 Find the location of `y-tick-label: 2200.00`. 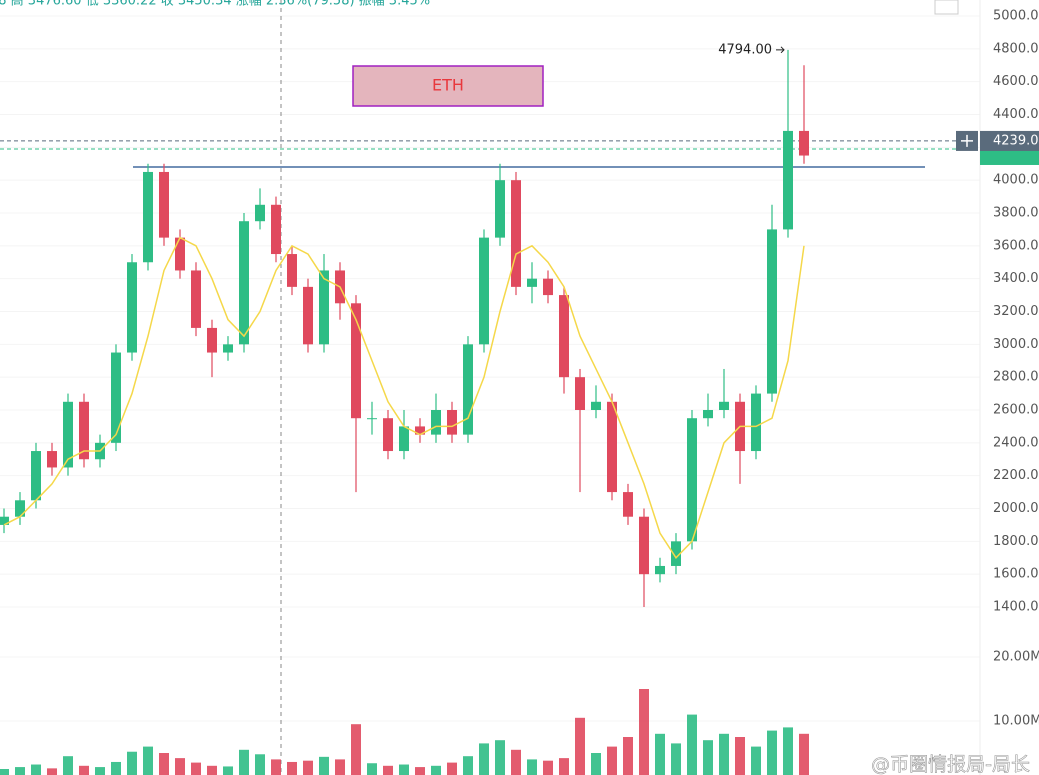

y-tick-label: 2200.00 is located at coordinates (1016, 475).